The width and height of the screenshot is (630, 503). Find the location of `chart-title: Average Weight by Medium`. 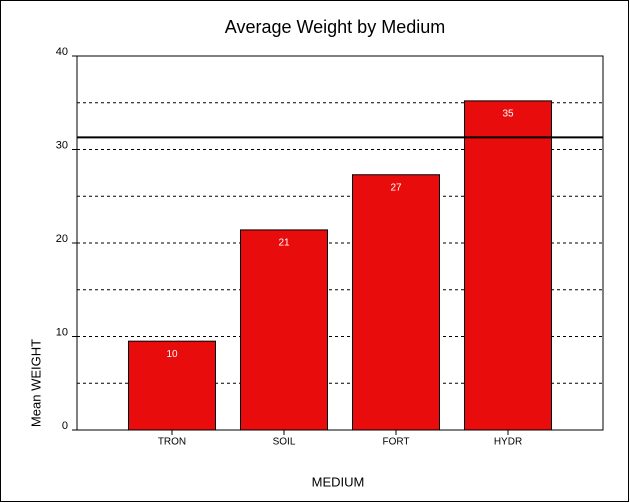

chart-title: Average Weight by Medium is located at coordinates (335, 27).